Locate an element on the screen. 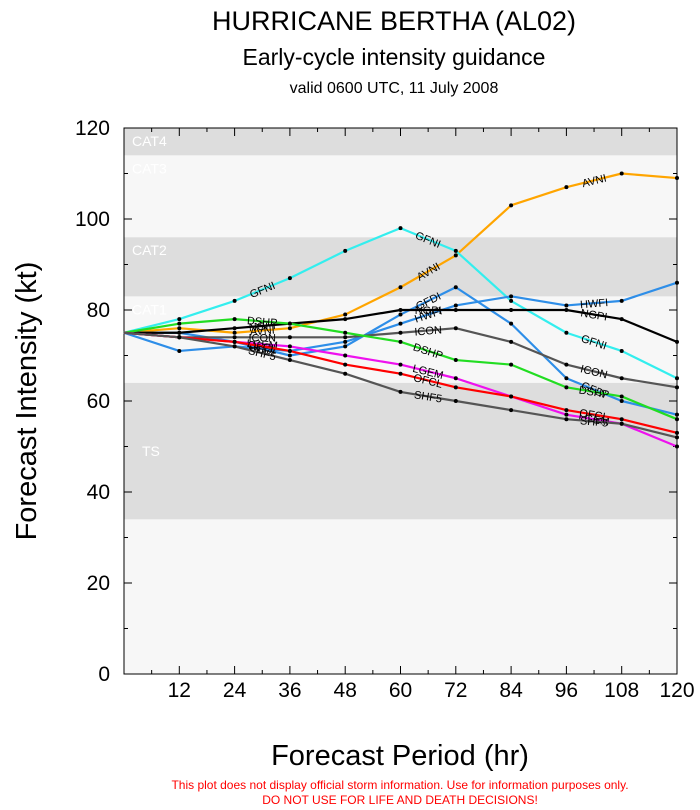 Image resolution: width=700 pixels, height=810 pixels. y-axis-label: Forecast Intensity (kt) is located at coordinates (27, 401).